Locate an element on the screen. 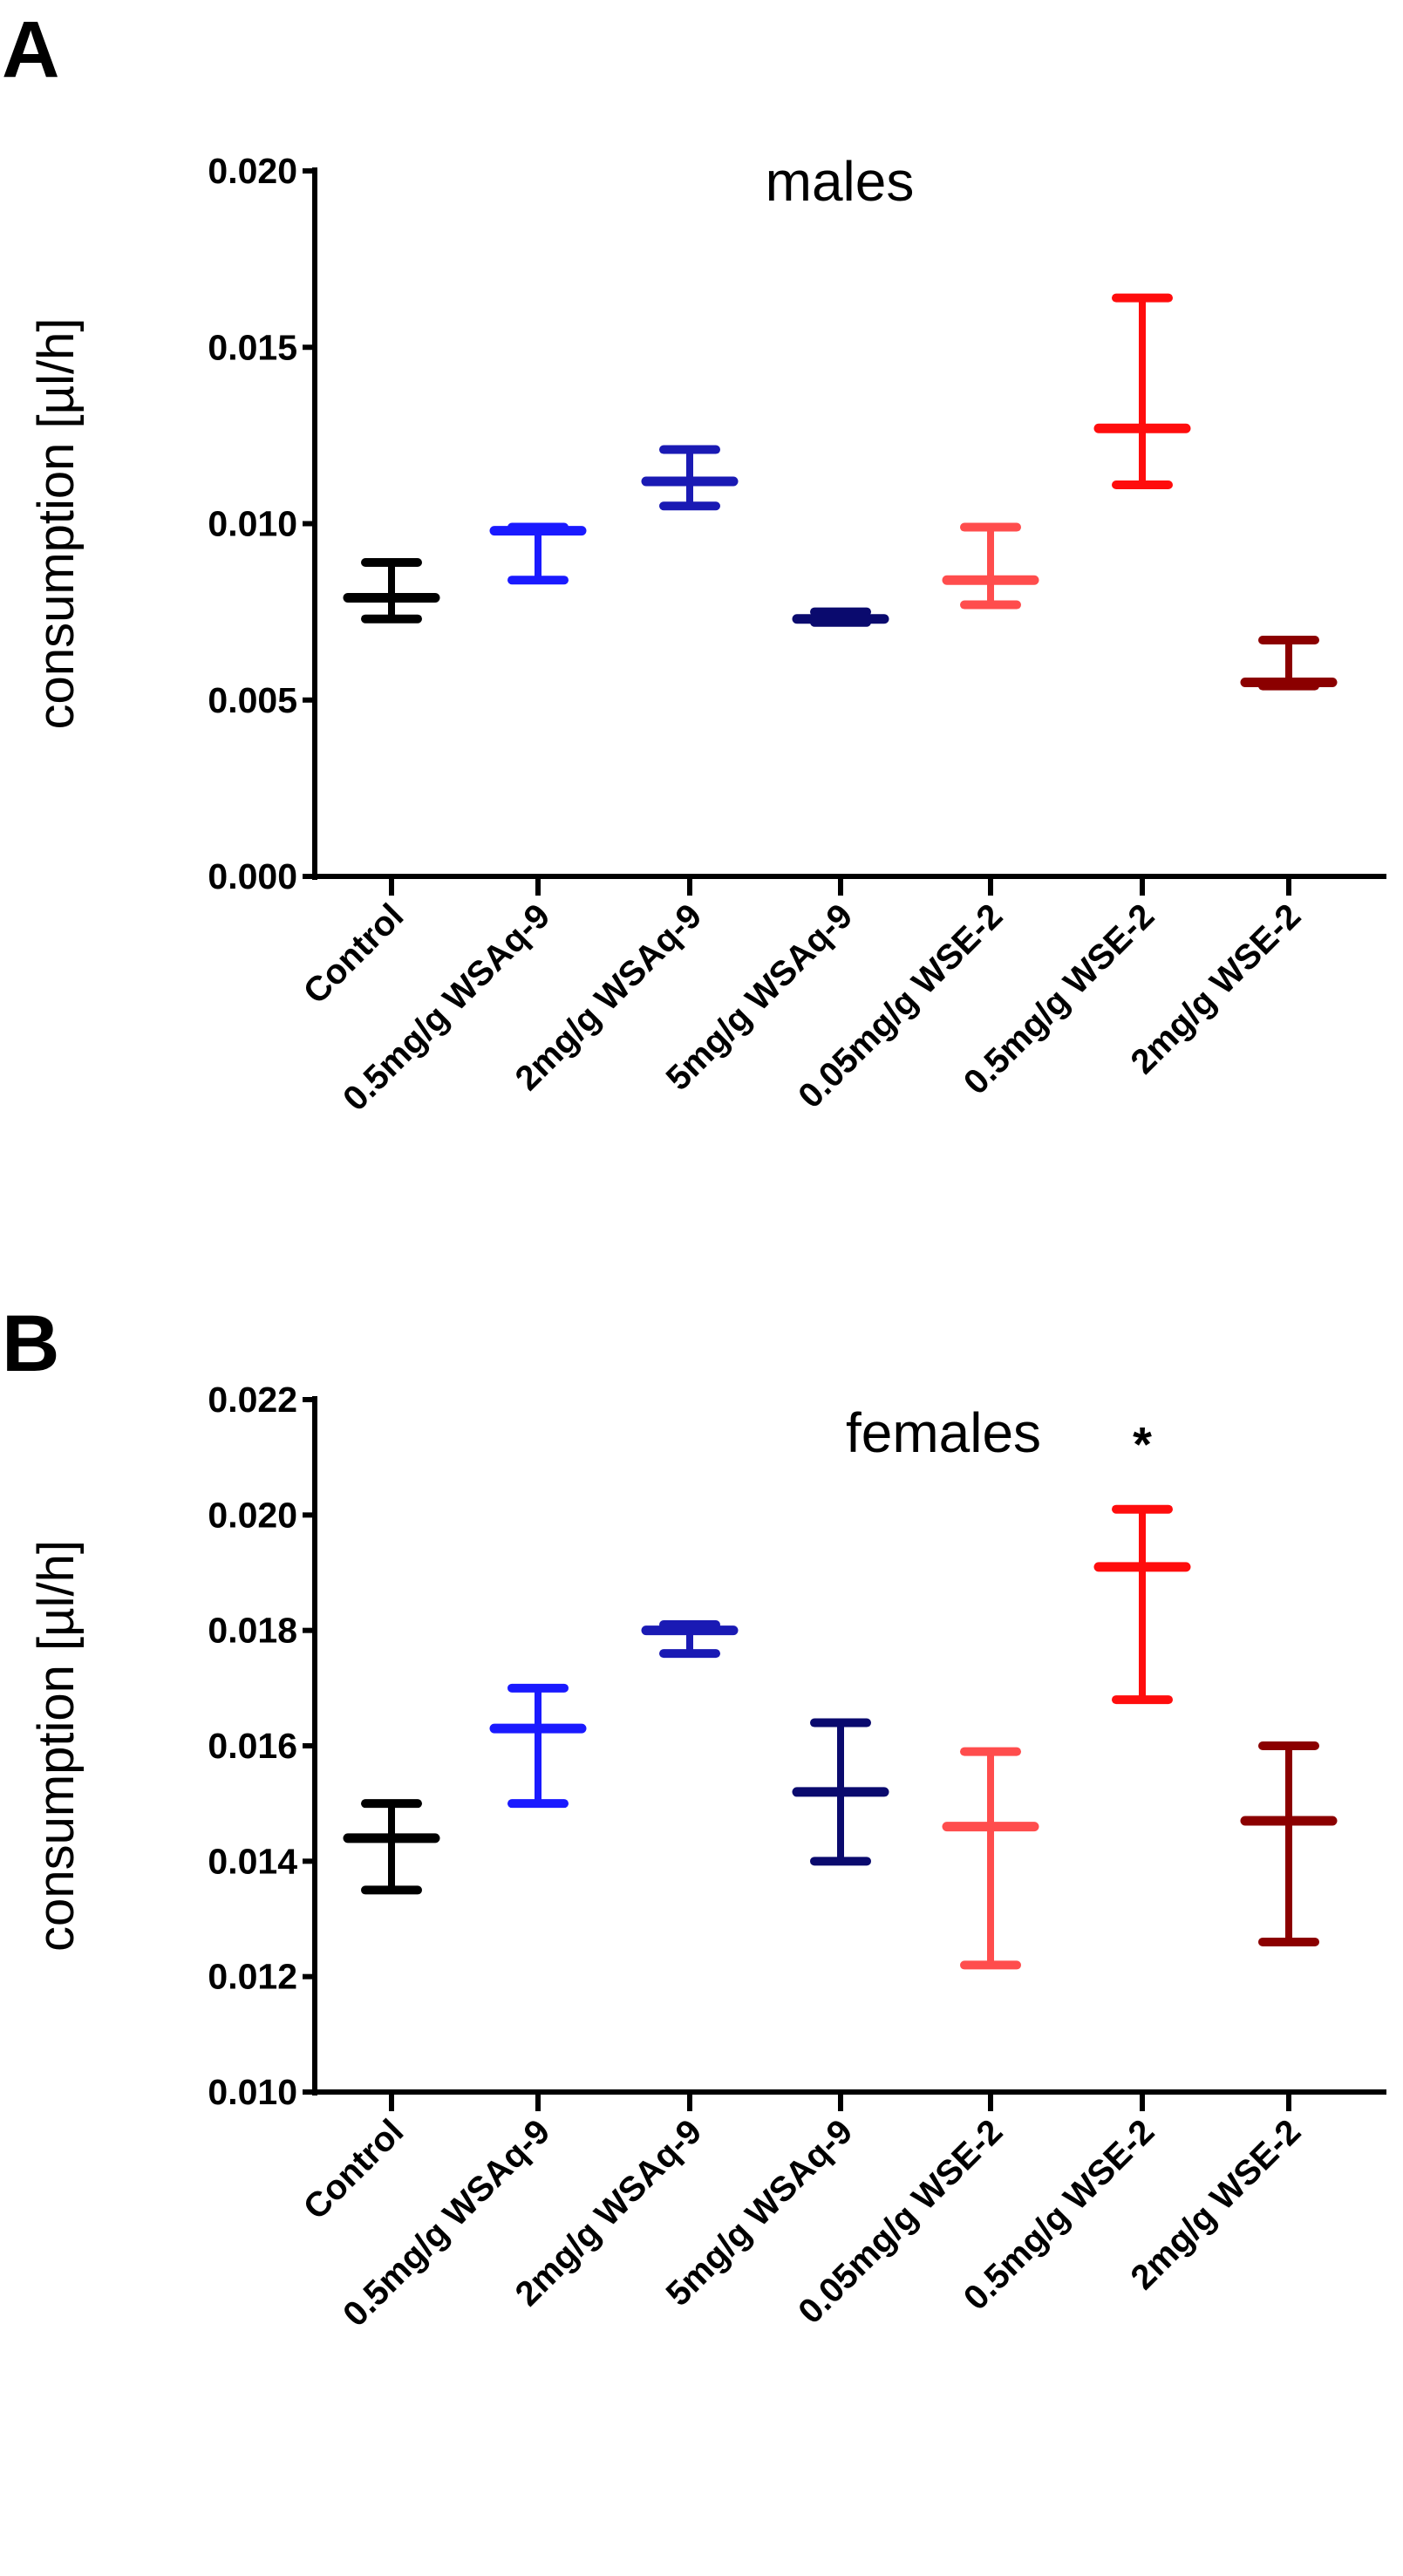  chart-title: females is located at coordinates (943, 1433).